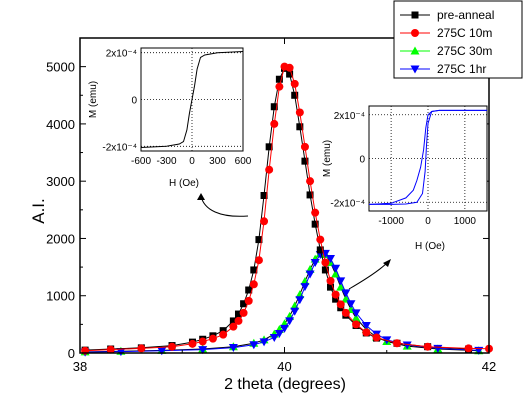  Describe the element at coordinates (368, 275) in the screenshot. I see `arrow-right-inset` at that location.